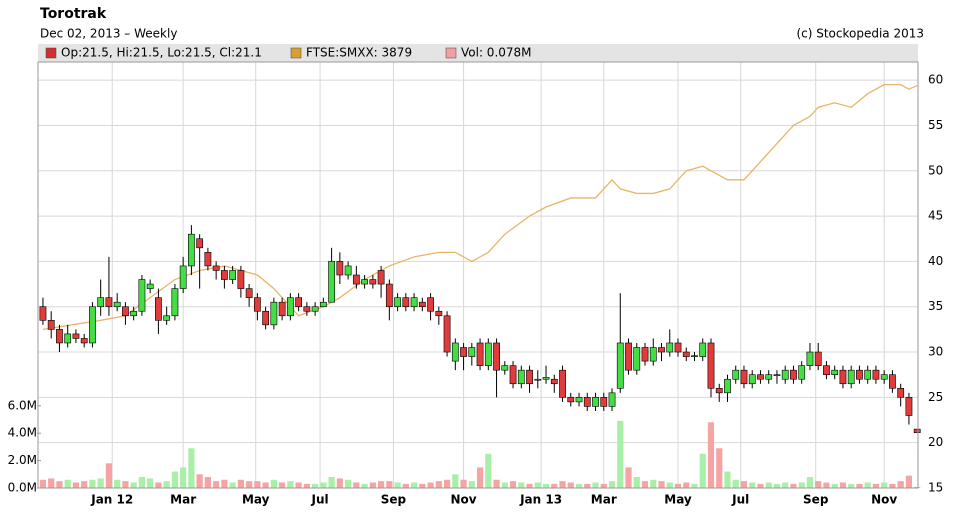  What do you see at coordinates (860, 34) in the screenshot?
I see `credit: (c) Stockopedia 2013` at bounding box center [860, 34].